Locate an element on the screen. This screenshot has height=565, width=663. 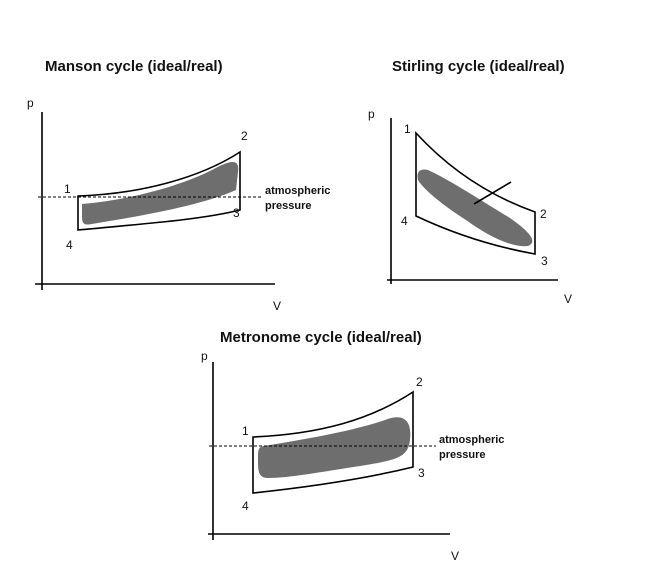
stirling-diagram: Stirling cycle (ideal/real) p V 1 2 3 4 is located at coordinates (470, 182).